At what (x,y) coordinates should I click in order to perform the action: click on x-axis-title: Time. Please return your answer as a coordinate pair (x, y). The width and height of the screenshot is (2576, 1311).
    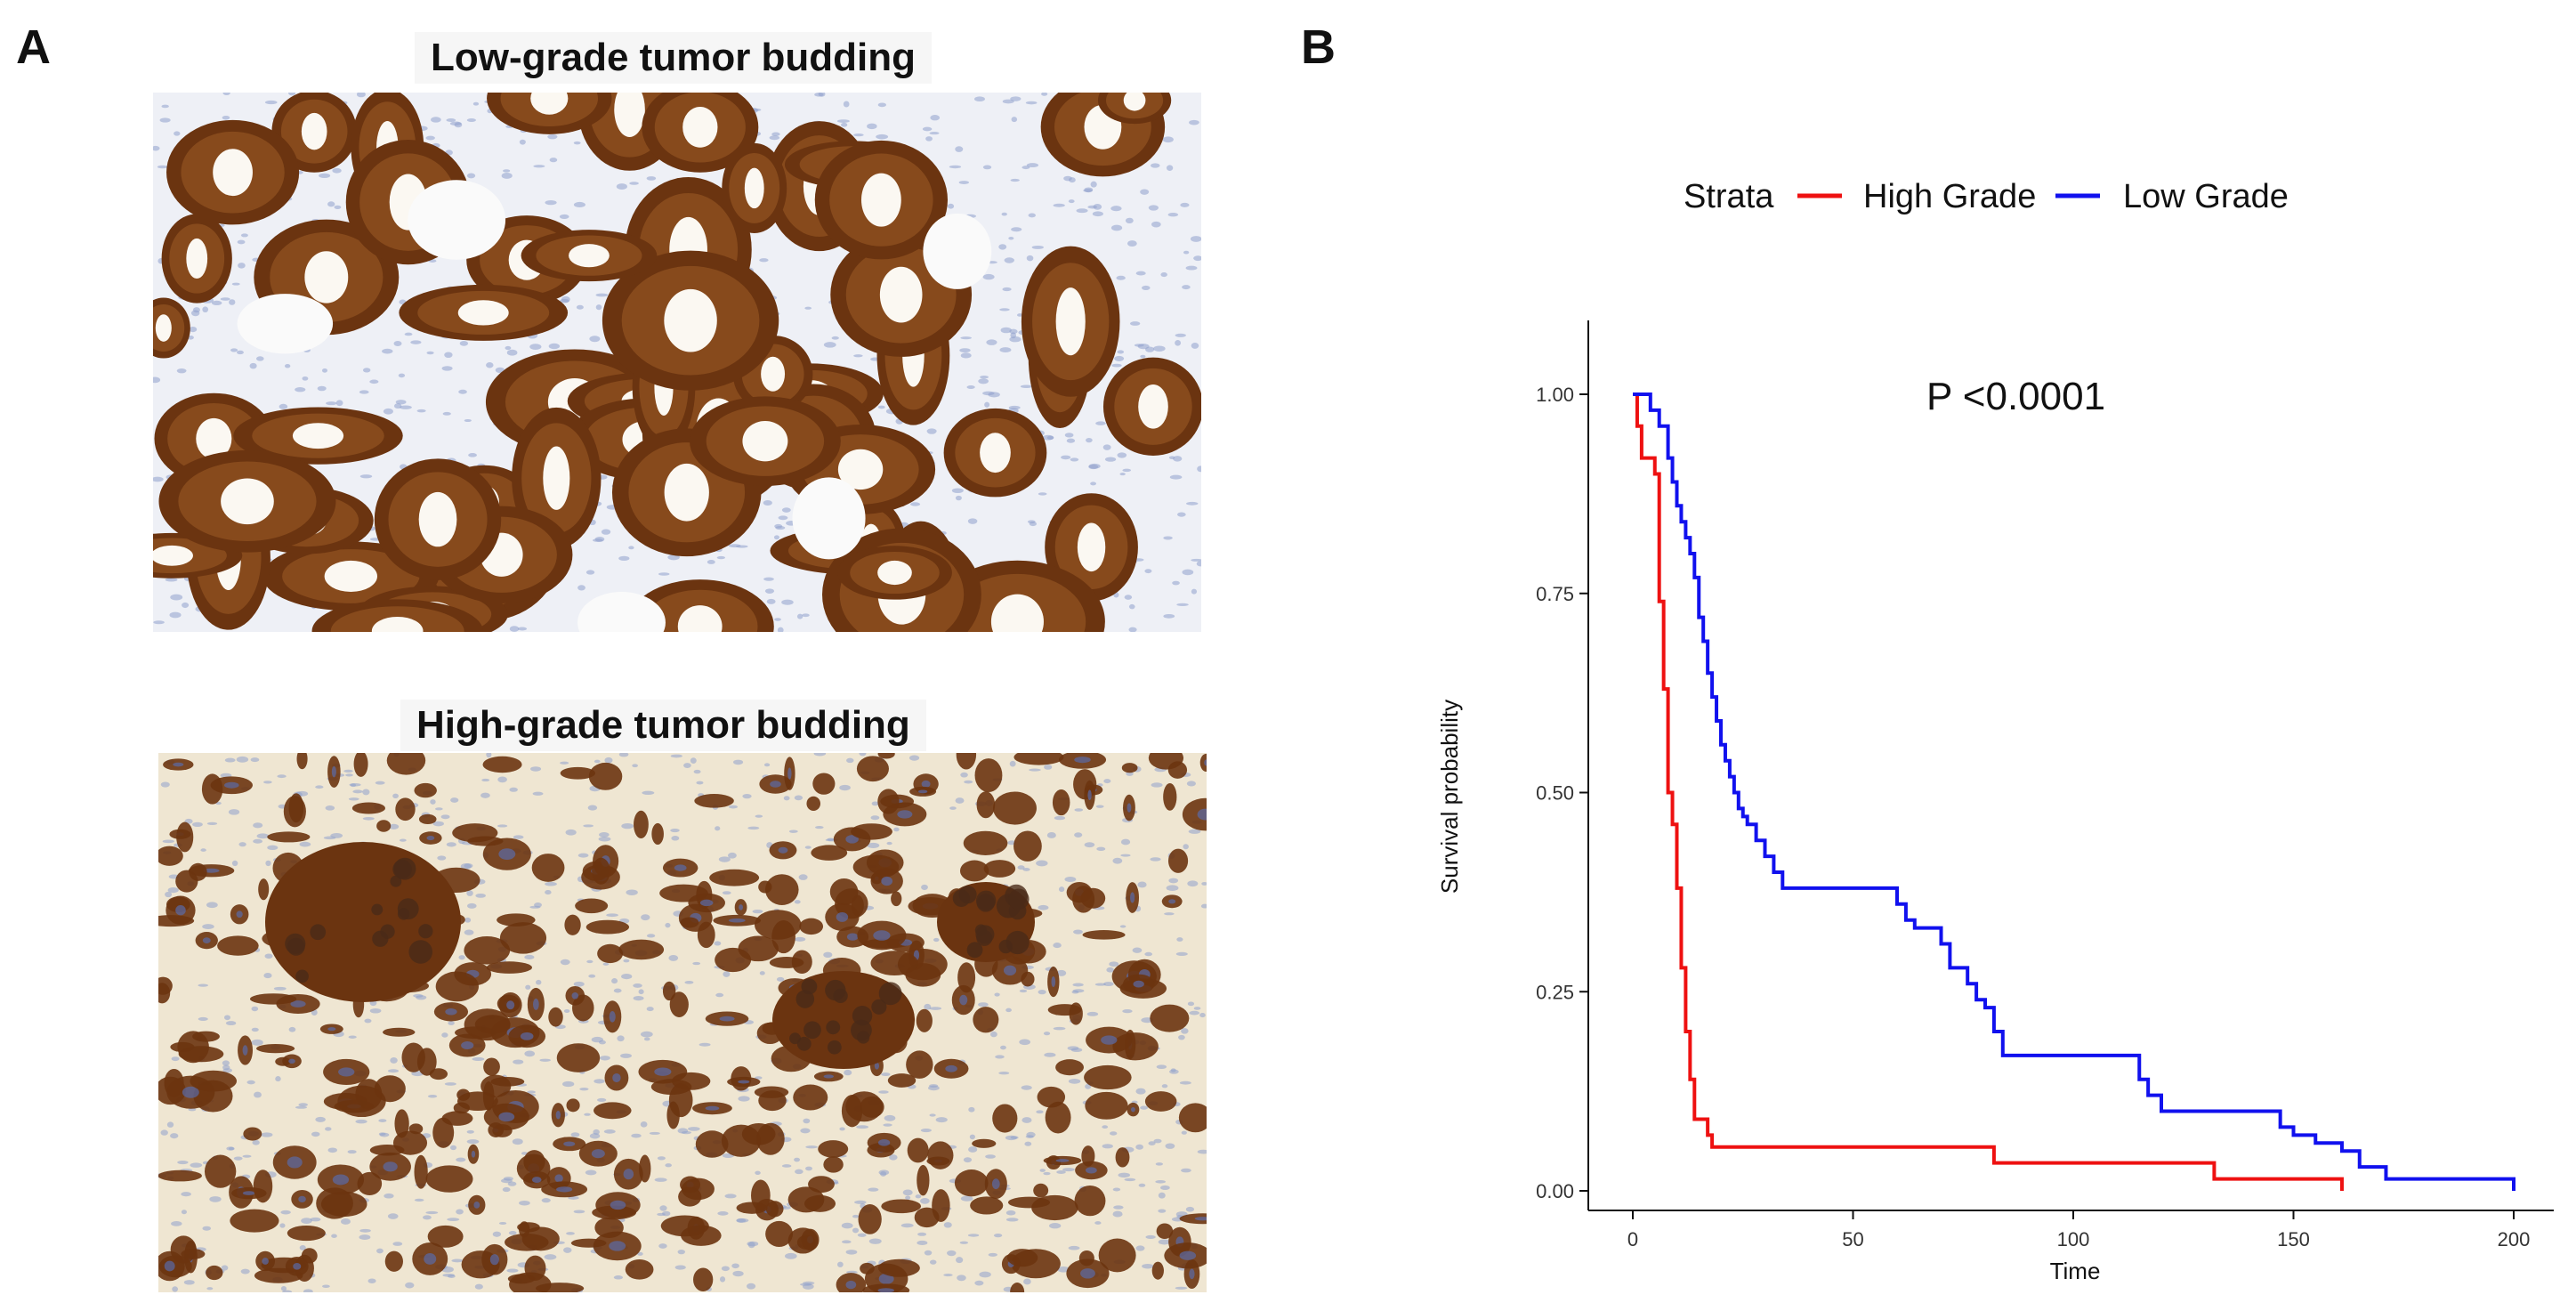
    Looking at the image, I should click on (2075, 1270).